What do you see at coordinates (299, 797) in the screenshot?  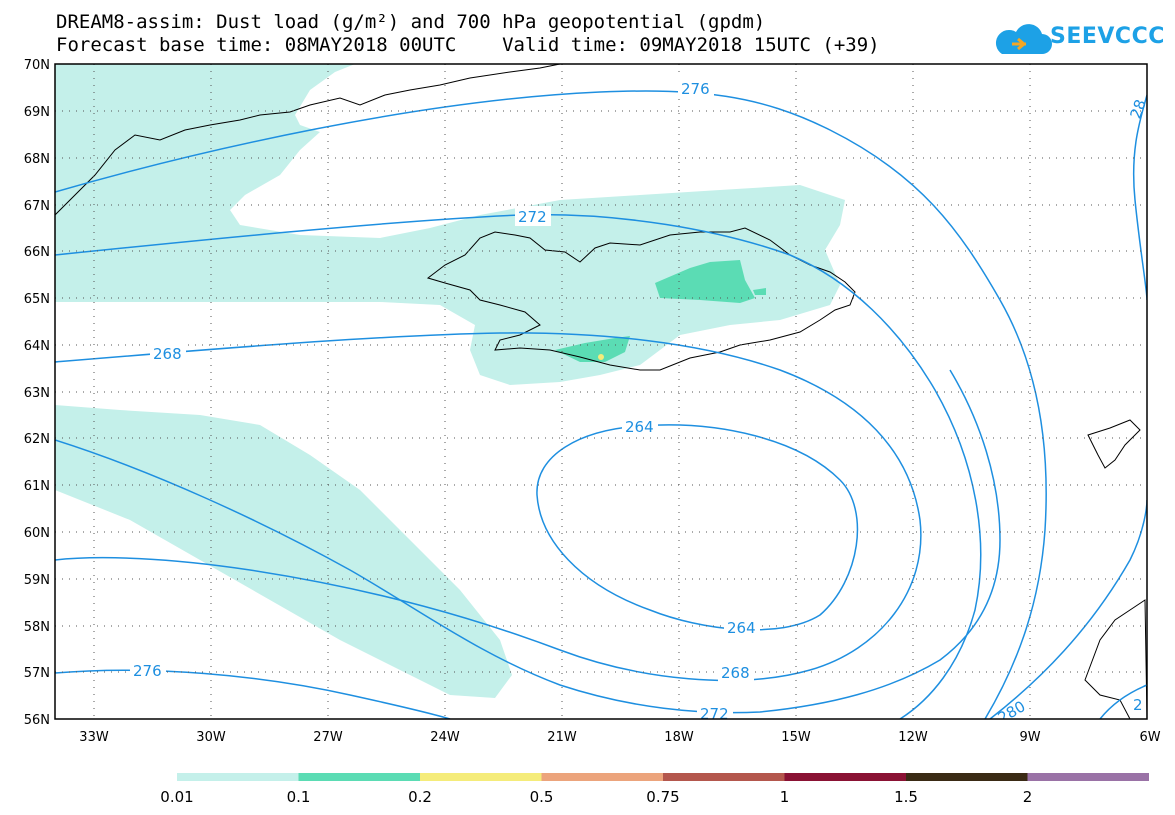 I see `legend-label: 0.1` at bounding box center [299, 797].